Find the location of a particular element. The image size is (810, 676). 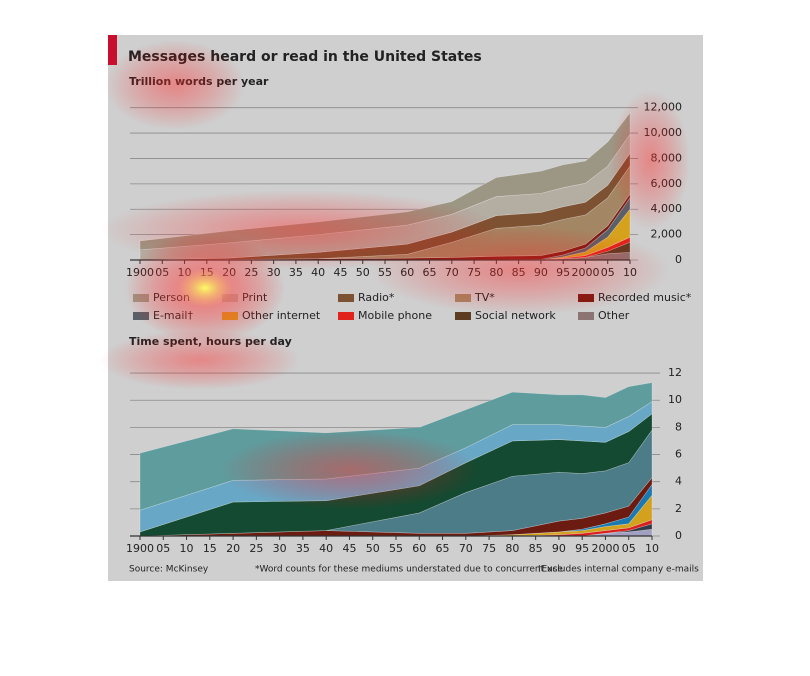

legend-label: Radio* is located at coordinates (376, 297).